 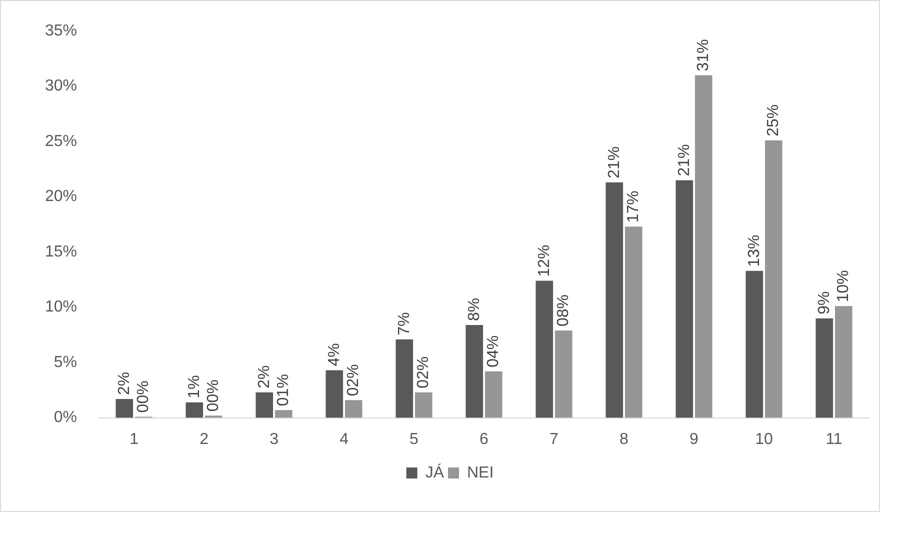 I want to click on y-tick-label: 15%, so click(x=61, y=251).